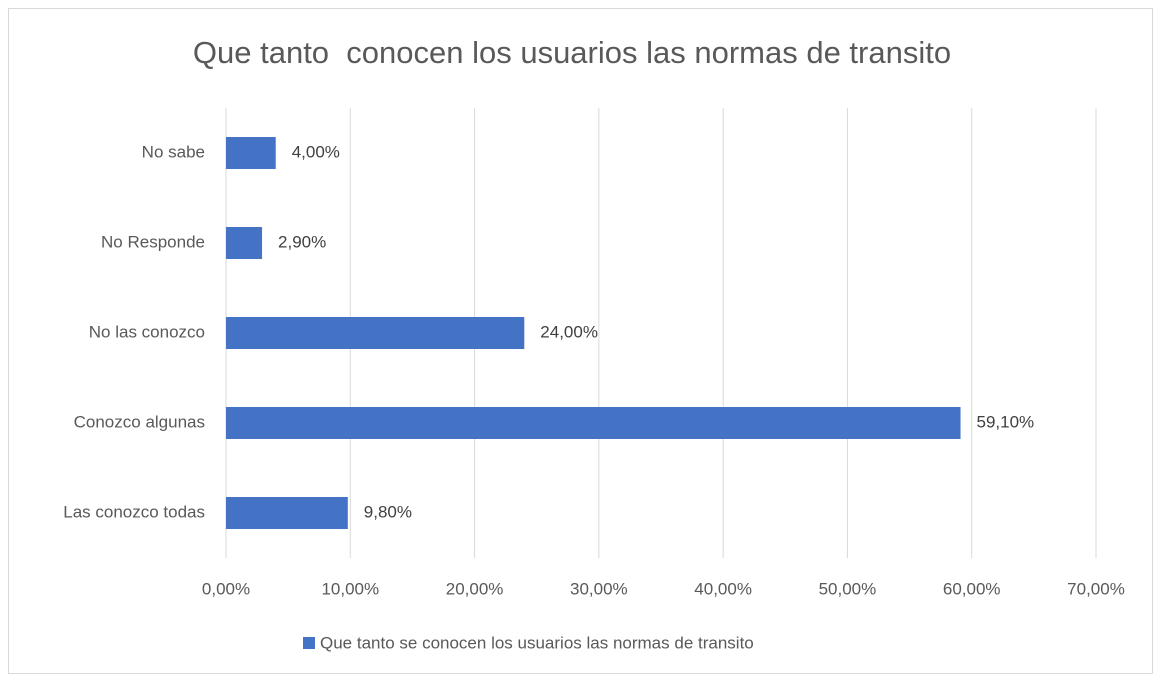  I want to click on y-tick-label: No sabe, so click(173, 151).